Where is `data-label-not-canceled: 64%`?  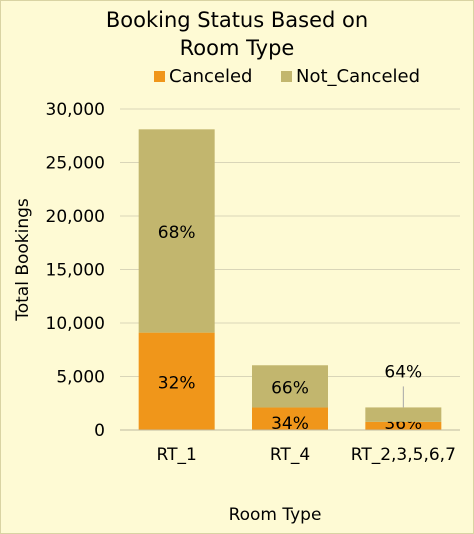 data-label-not-canceled: 64% is located at coordinates (403, 372).